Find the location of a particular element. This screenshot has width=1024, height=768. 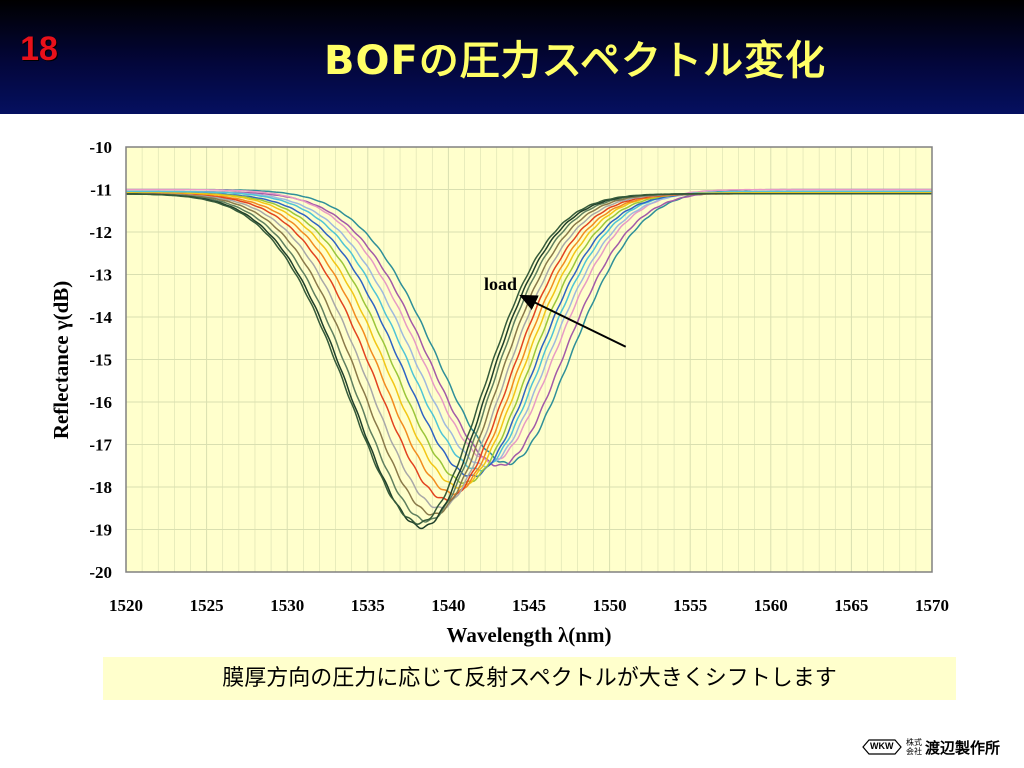

y-tick-labels: -10 -11 -12 -13 -14 -15 -16 -17 -18 -19 -20 is located at coordinates (100, 360).